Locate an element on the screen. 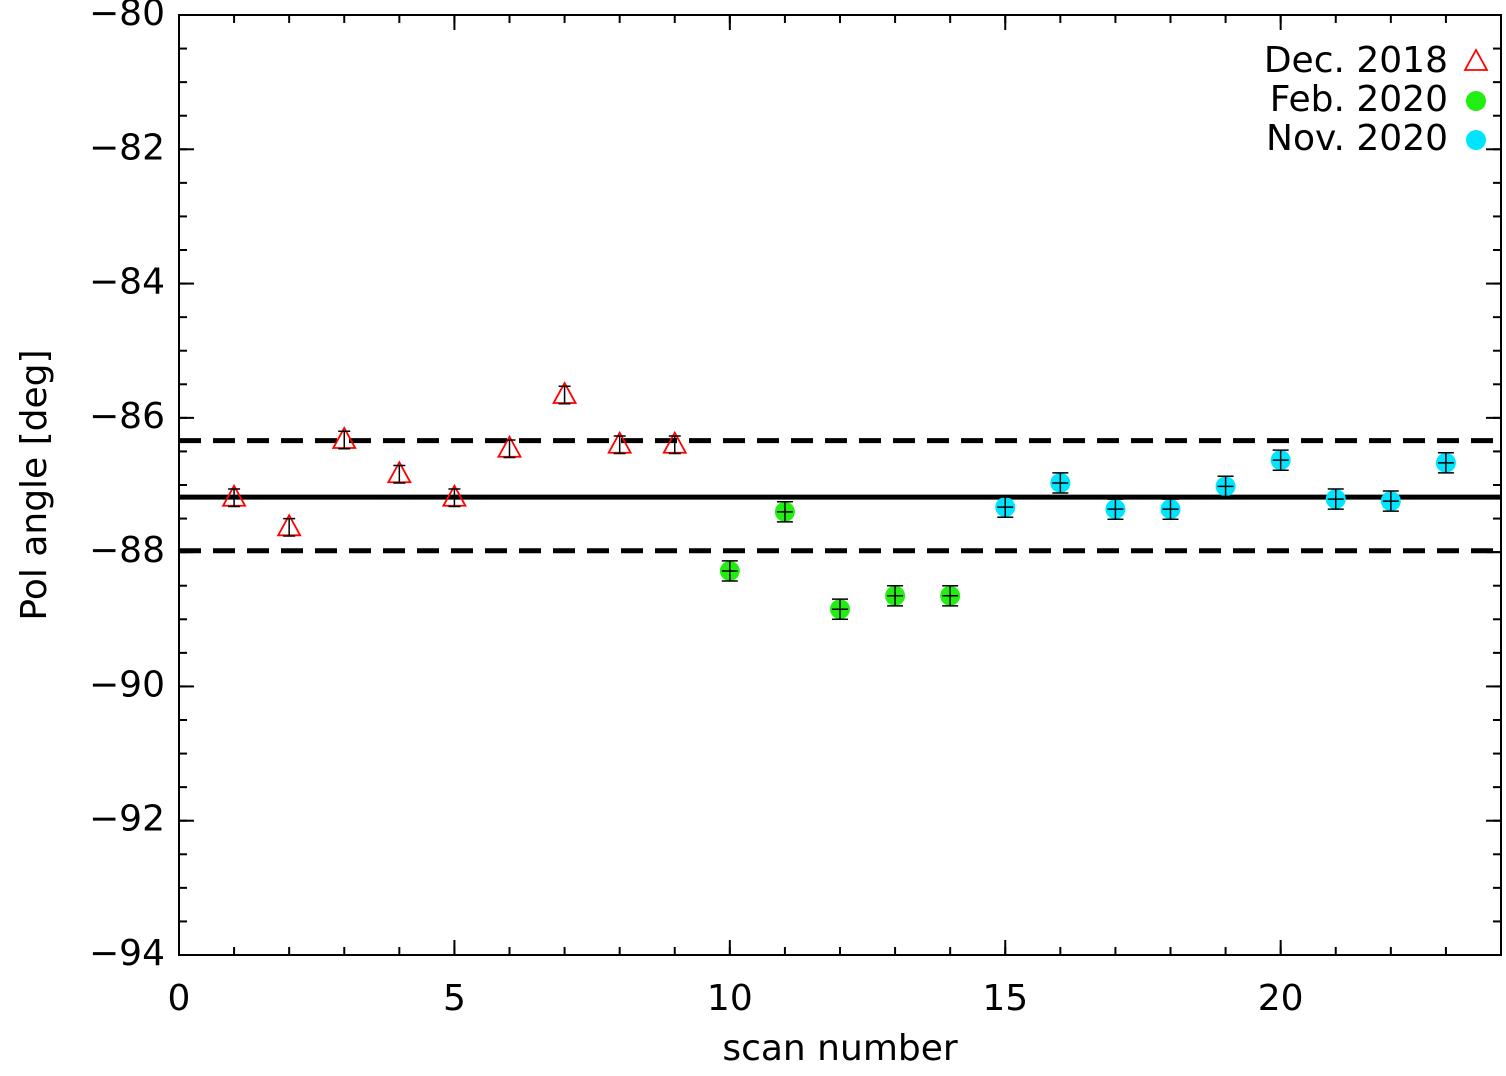  y-axis-label: Pol angle [deg] is located at coordinates (34, 484).